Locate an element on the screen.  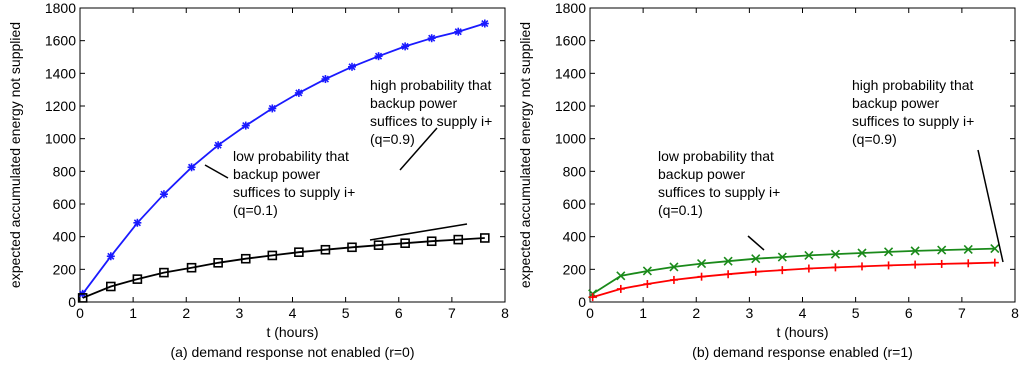
chart-caption: (a) demand response not enabled (r=0) is located at coordinates (293, 352).